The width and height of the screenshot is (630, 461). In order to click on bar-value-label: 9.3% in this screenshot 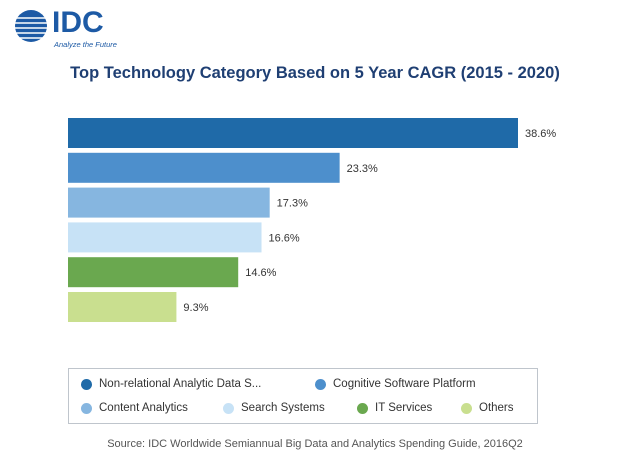, I will do `click(195, 308)`.